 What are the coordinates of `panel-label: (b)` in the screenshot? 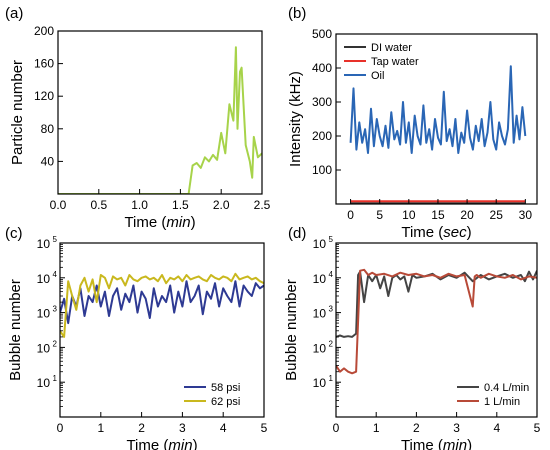 It's located at (297, 13).